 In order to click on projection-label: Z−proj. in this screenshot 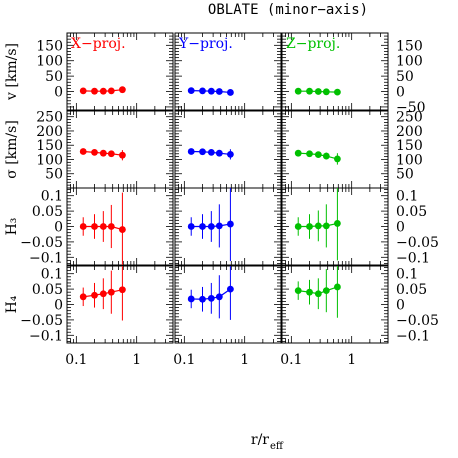, I will do `click(313, 44)`.